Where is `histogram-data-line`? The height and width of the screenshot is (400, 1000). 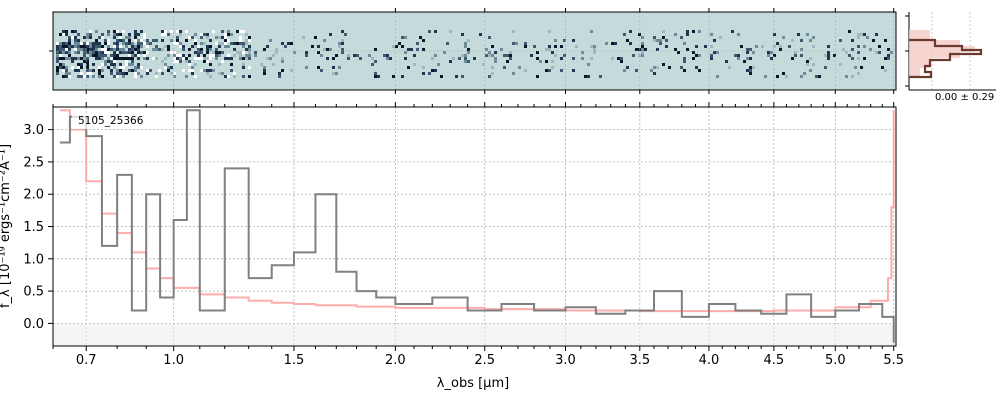
histogram-data-line is located at coordinates (946, 58).